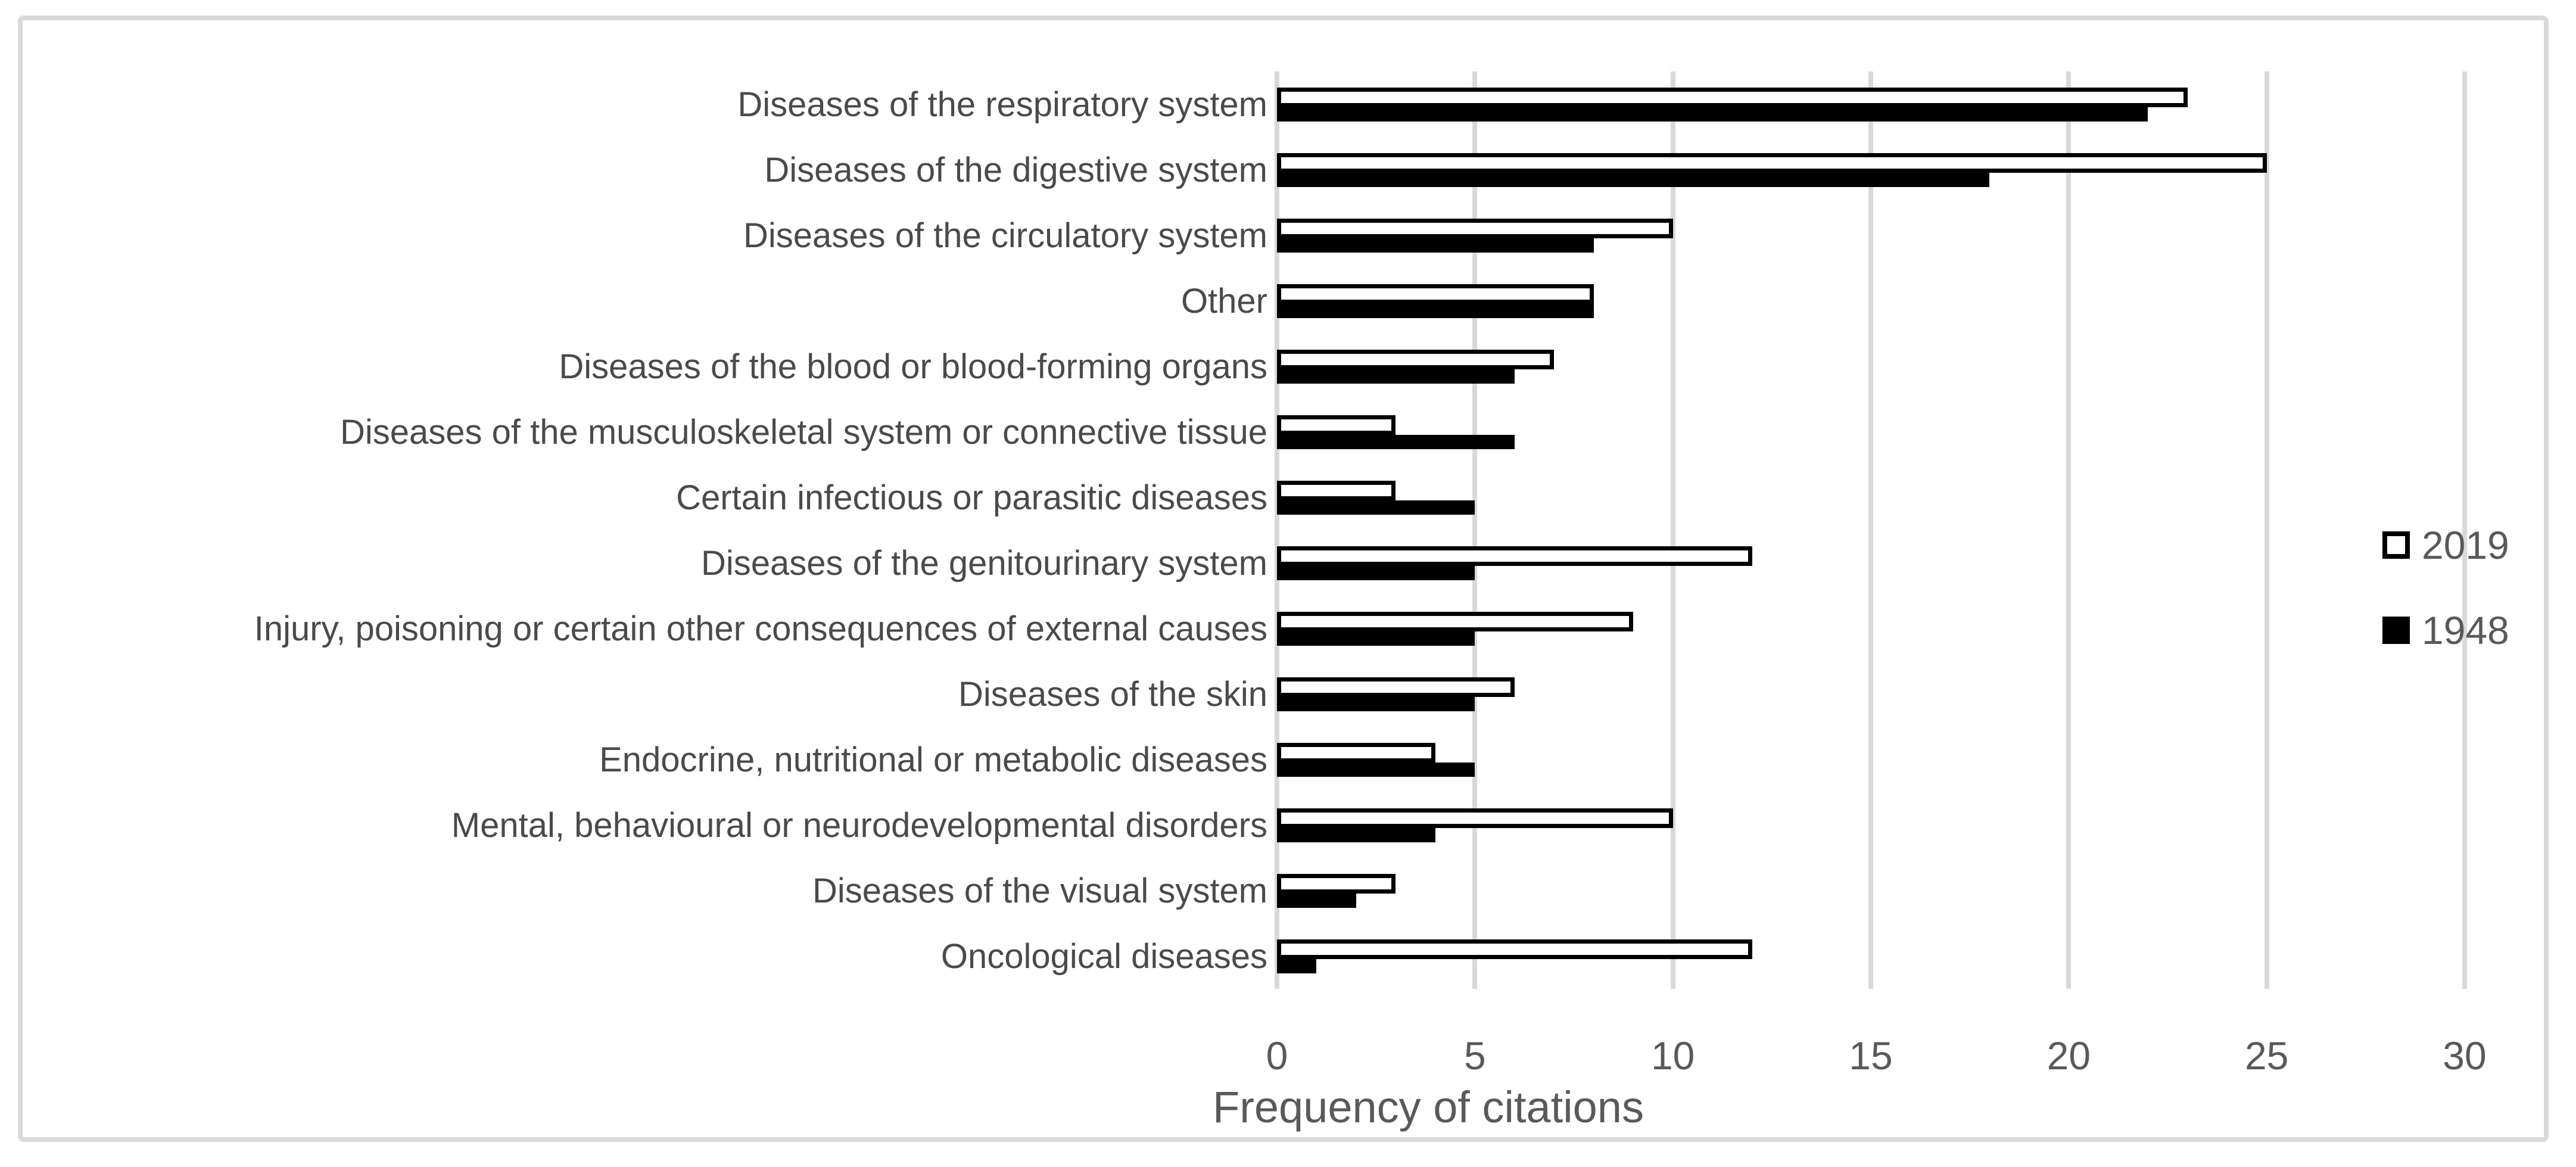 This screenshot has width=2576, height=1167. Describe the element at coordinates (2466, 545) in the screenshot. I see `legend-label: 2019` at that location.